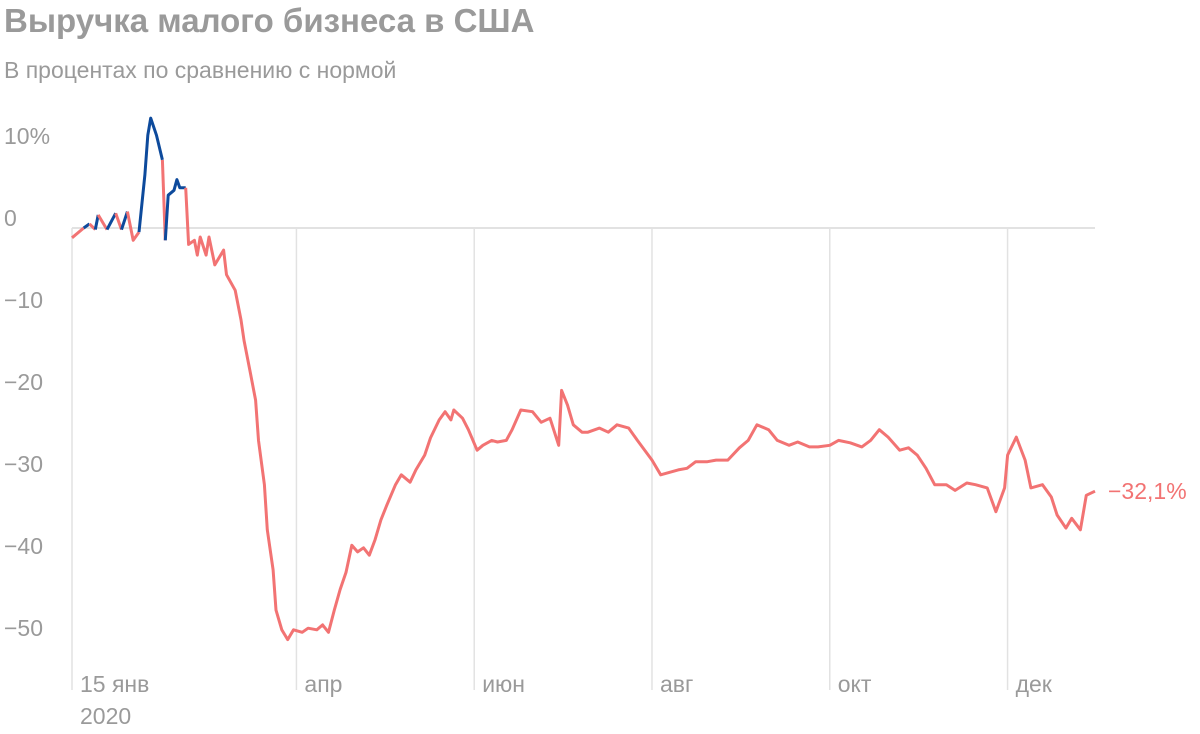  I want to click on end-label: −32,1%, so click(1147, 491).